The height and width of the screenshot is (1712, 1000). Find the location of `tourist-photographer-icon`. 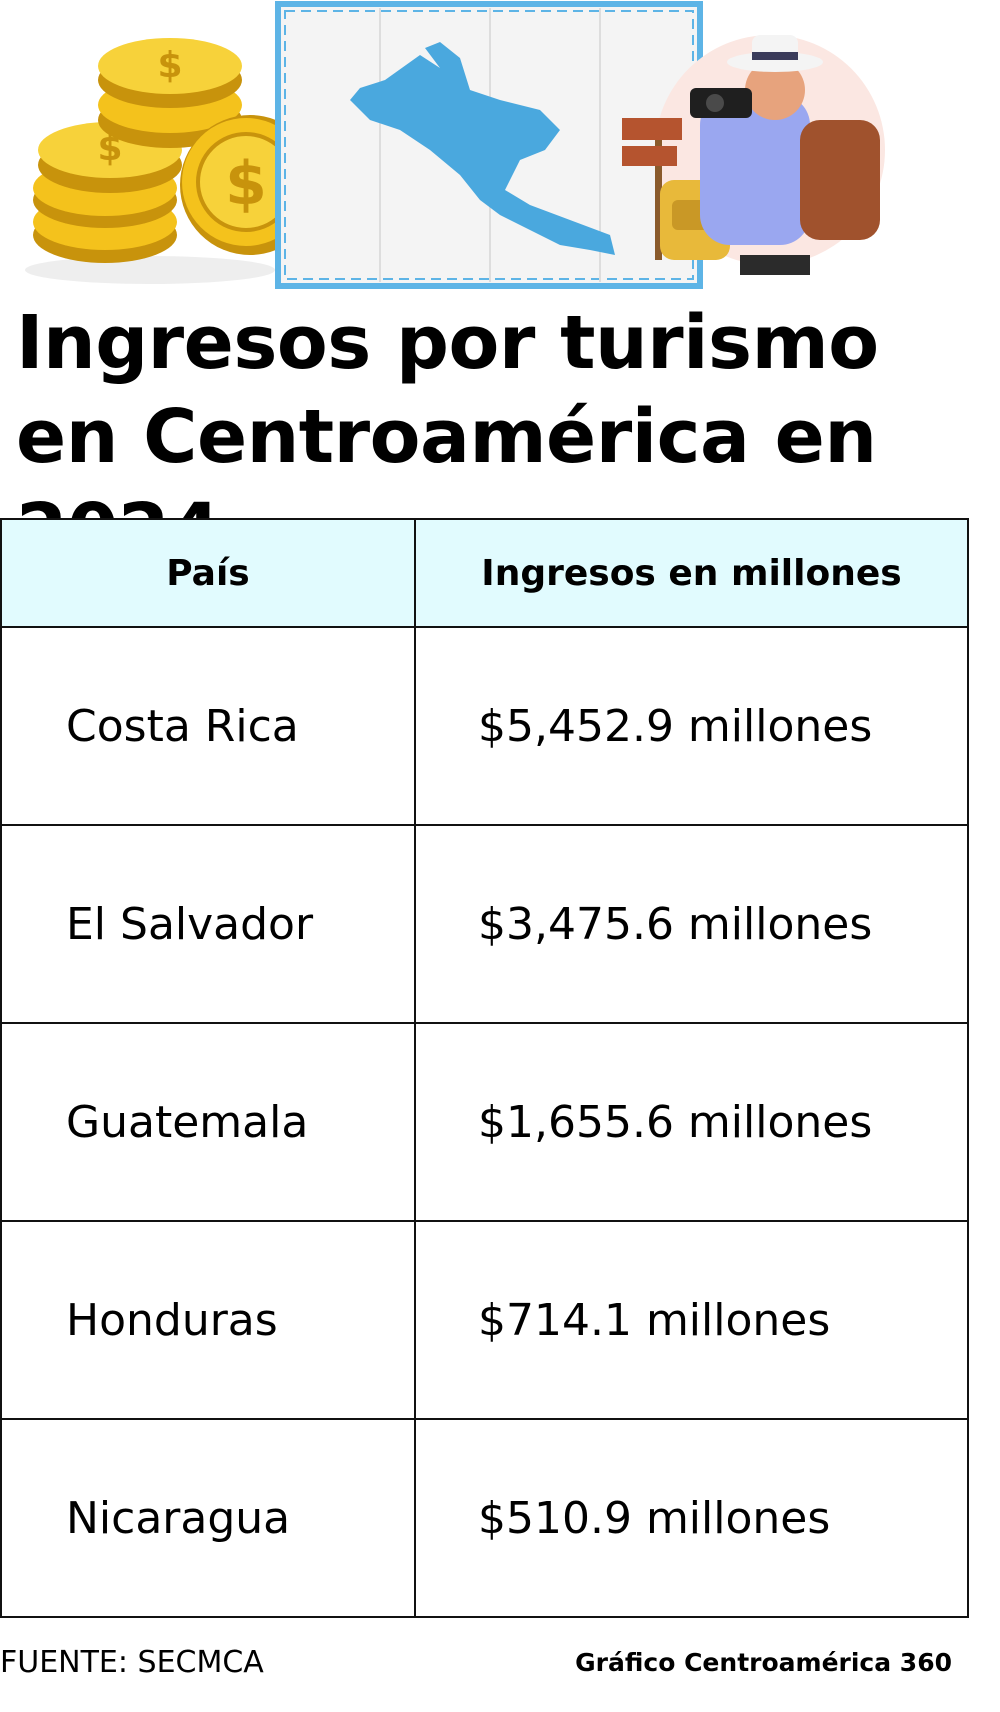

tourist-photographer-icon is located at coordinates (753, 155).